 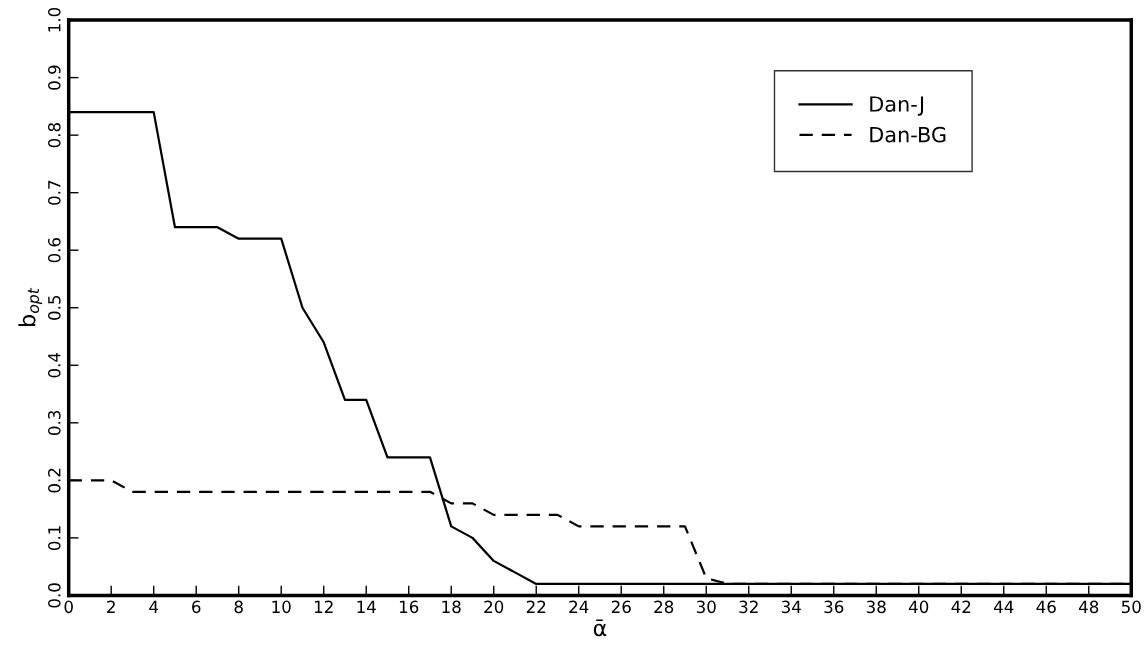 What do you see at coordinates (154, 606) in the screenshot?
I see `x-tick-label: 4` at bounding box center [154, 606].